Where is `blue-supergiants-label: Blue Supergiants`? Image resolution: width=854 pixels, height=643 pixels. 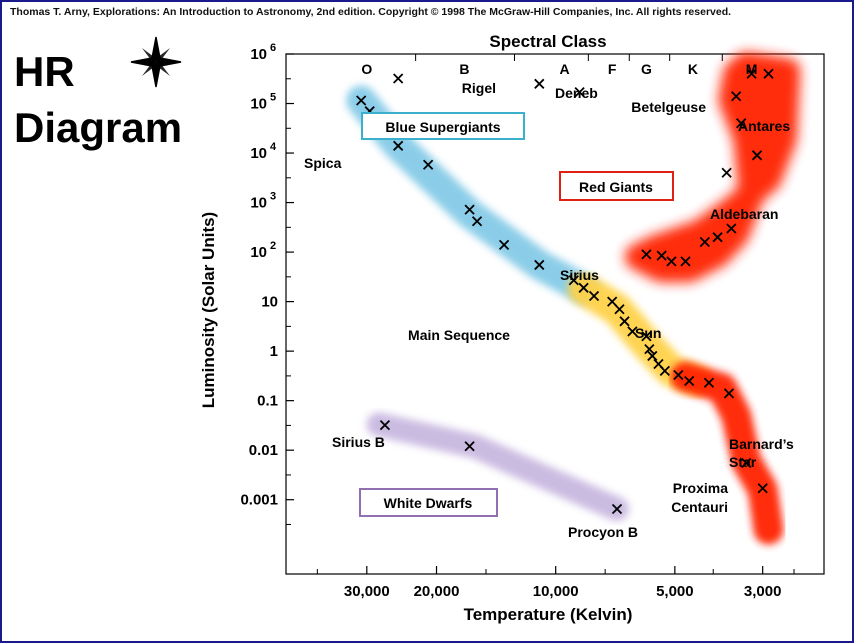 blue-supergiants-label: Blue Supergiants is located at coordinates (442, 127).